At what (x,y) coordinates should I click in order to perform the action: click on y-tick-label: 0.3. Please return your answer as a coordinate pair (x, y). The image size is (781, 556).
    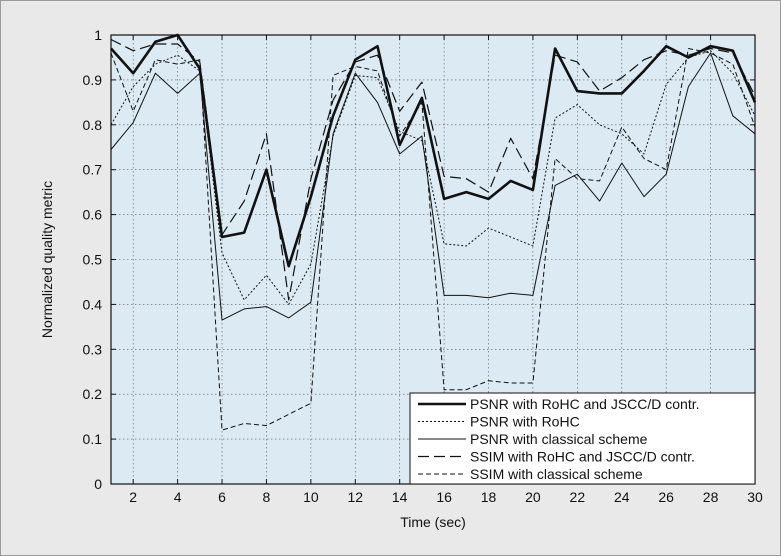
    Looking at the image, I should click on (93, 349).